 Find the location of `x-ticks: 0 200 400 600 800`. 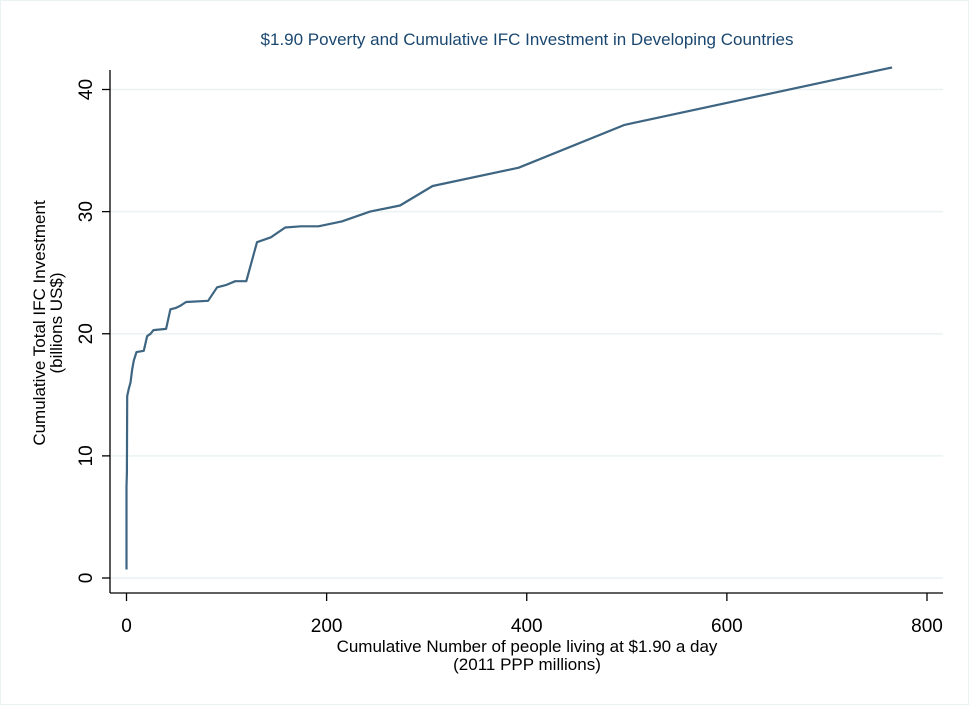

x-ticks: 0 200 400 600 800 is located at coordinates (532, 615).